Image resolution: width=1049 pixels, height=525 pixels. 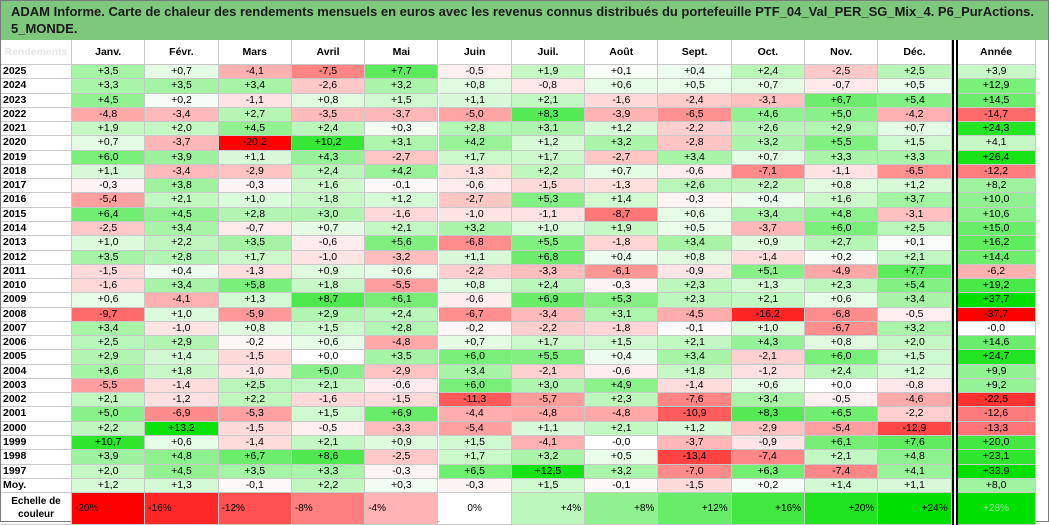 I want to click on row-label: 2017, so click(x=36, y=186).